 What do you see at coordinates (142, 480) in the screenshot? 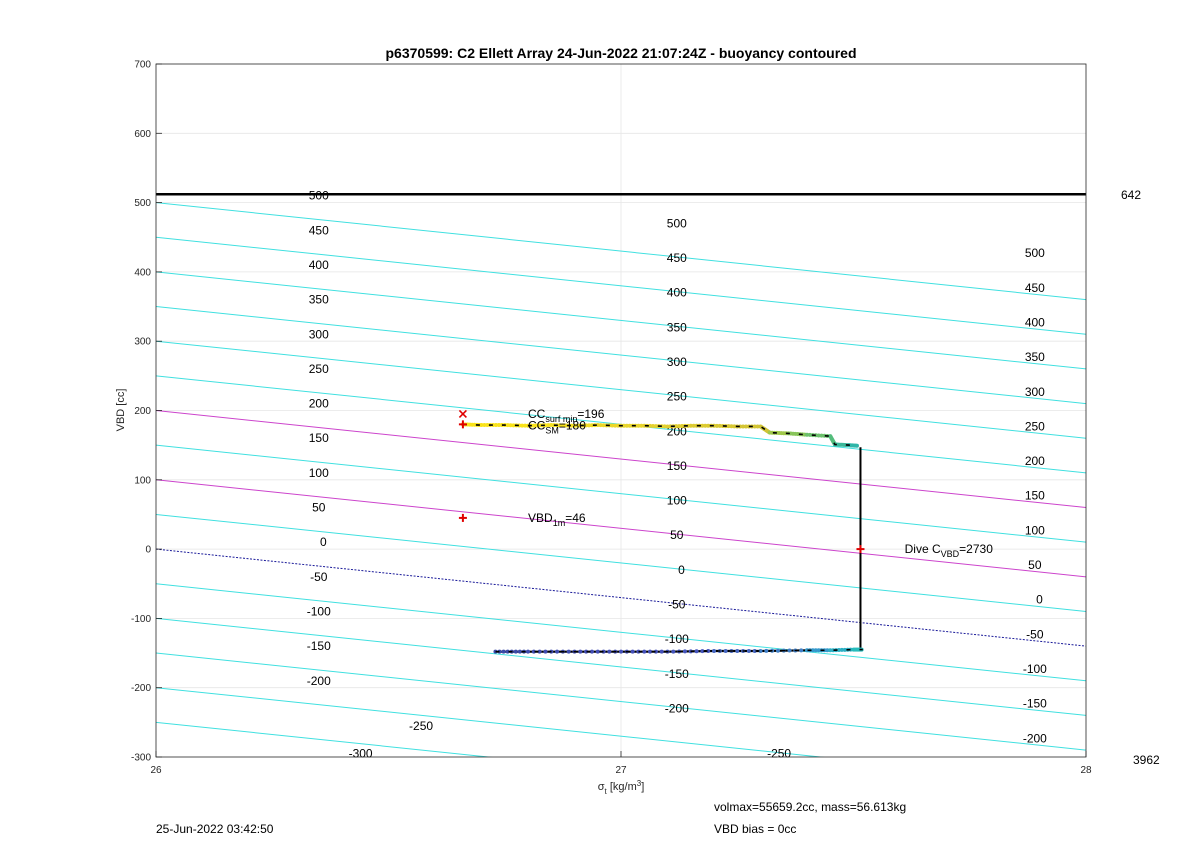
I see `y-tick-label: 100` at bounding box center [142, 480].